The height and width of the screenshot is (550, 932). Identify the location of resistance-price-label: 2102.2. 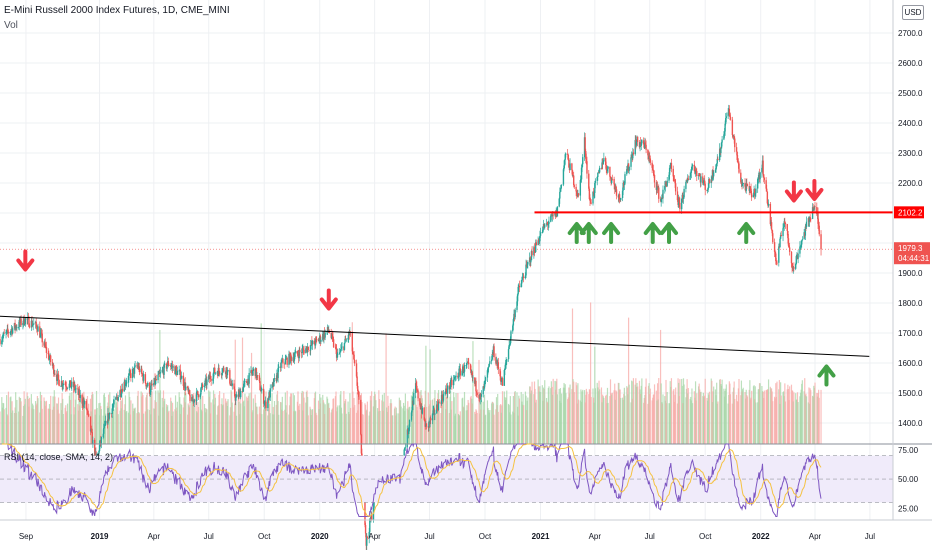
(910, 212).